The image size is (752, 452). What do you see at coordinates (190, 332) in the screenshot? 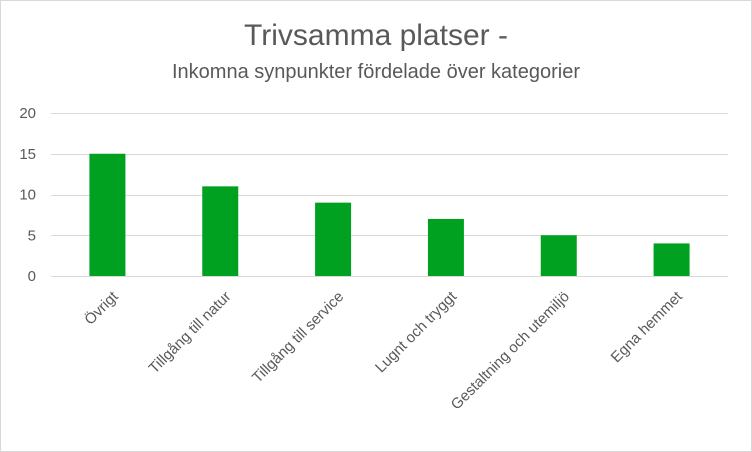
I see `x-tick-label: Tillgång till natur` at bounding box center [190, 332].